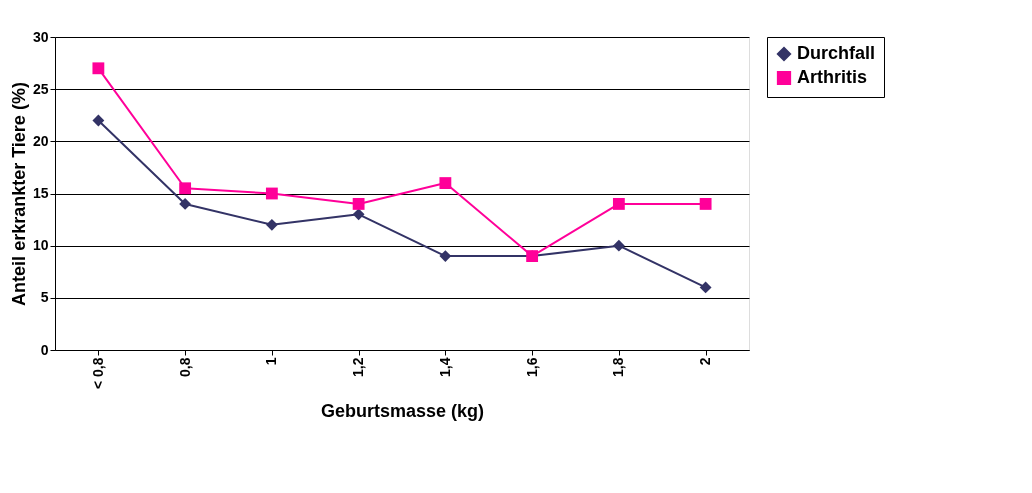 The width and height of the screenshot is (1032, 493). I want to click on y-tick-label: 30, so click(40, 36).